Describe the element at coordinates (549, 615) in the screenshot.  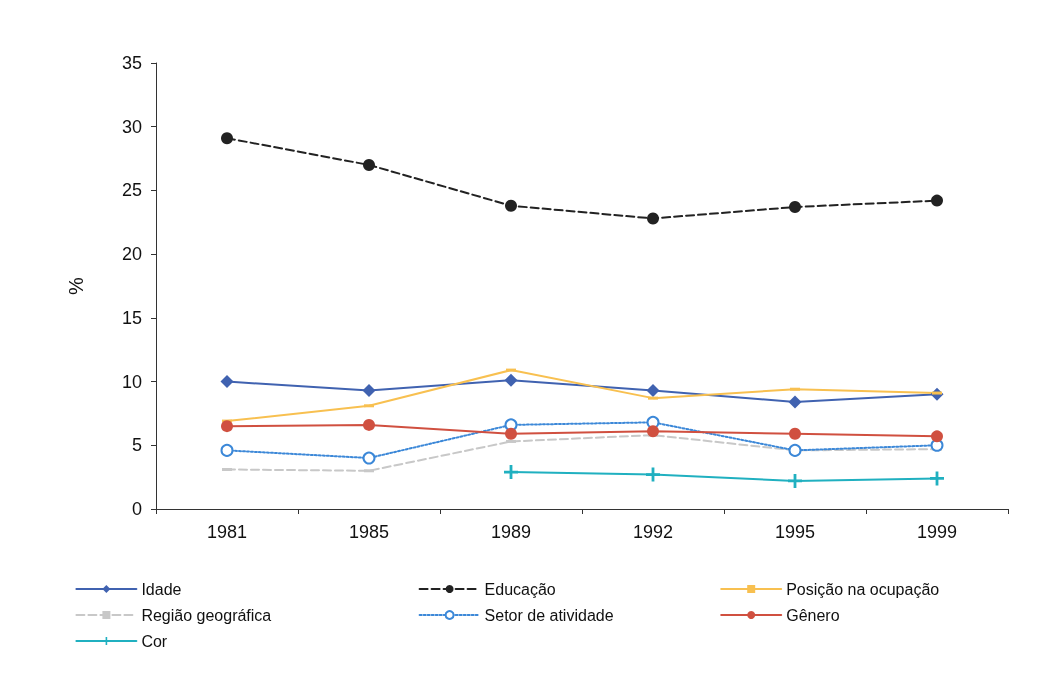
I see `legend-label: Setor de atividade` at that location.